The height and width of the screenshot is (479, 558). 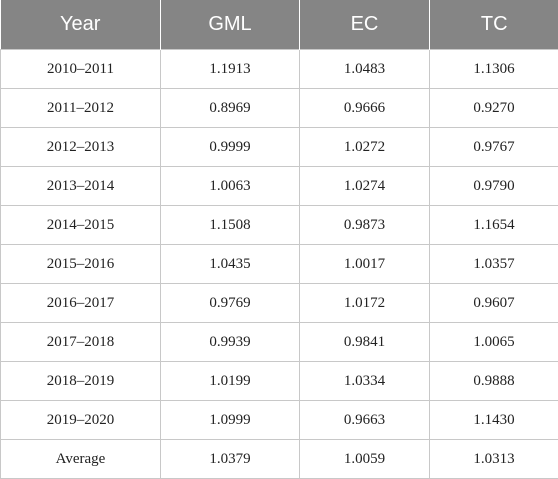 I want to click on table-header: Year GML EC TC, so click(x=279, y=25).